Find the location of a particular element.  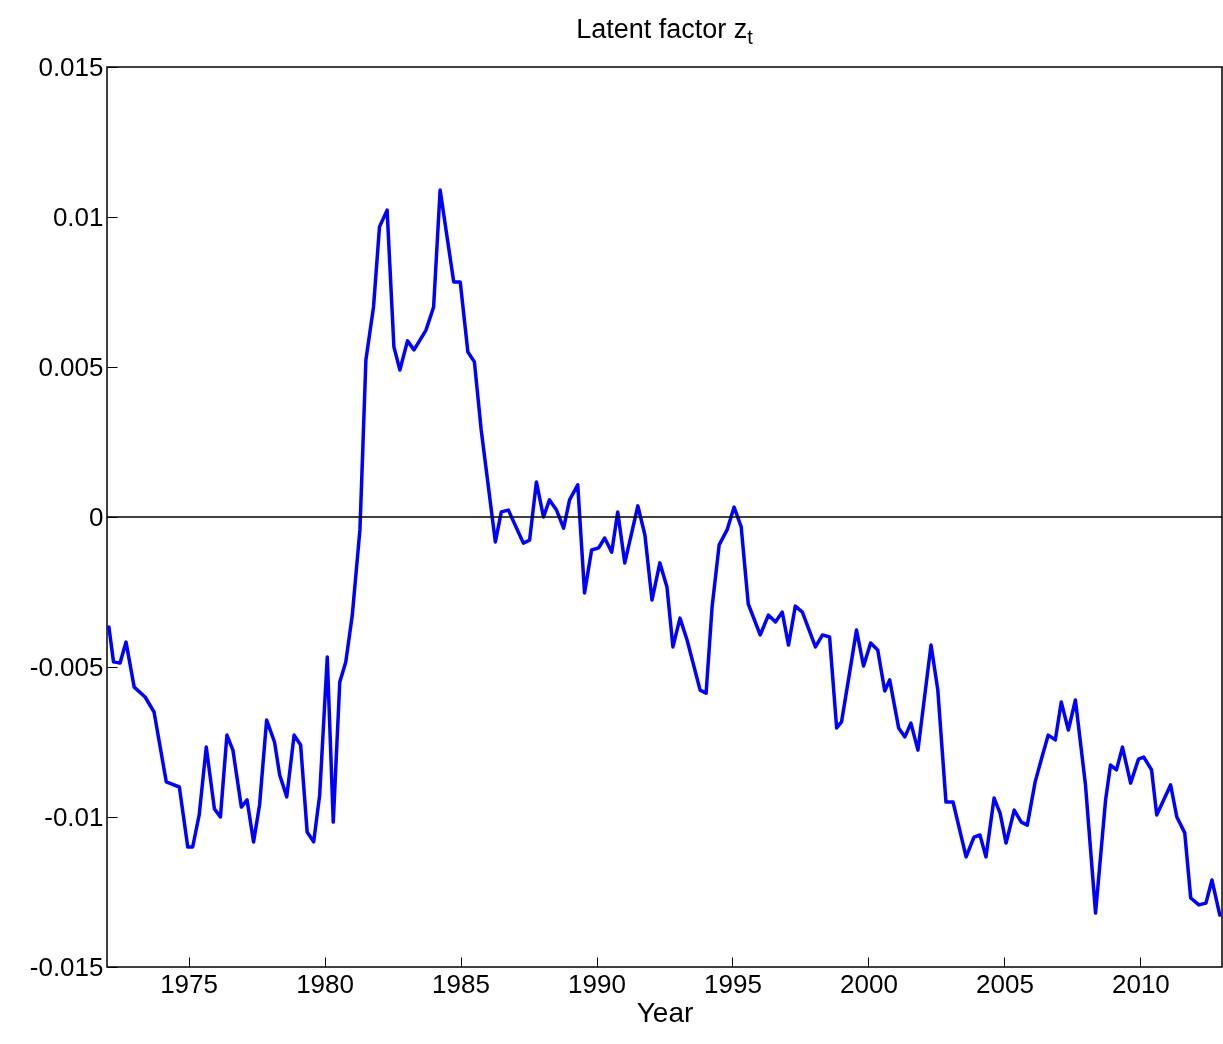

y-tick-label: 0.015 is located at coordinates (71, 66).